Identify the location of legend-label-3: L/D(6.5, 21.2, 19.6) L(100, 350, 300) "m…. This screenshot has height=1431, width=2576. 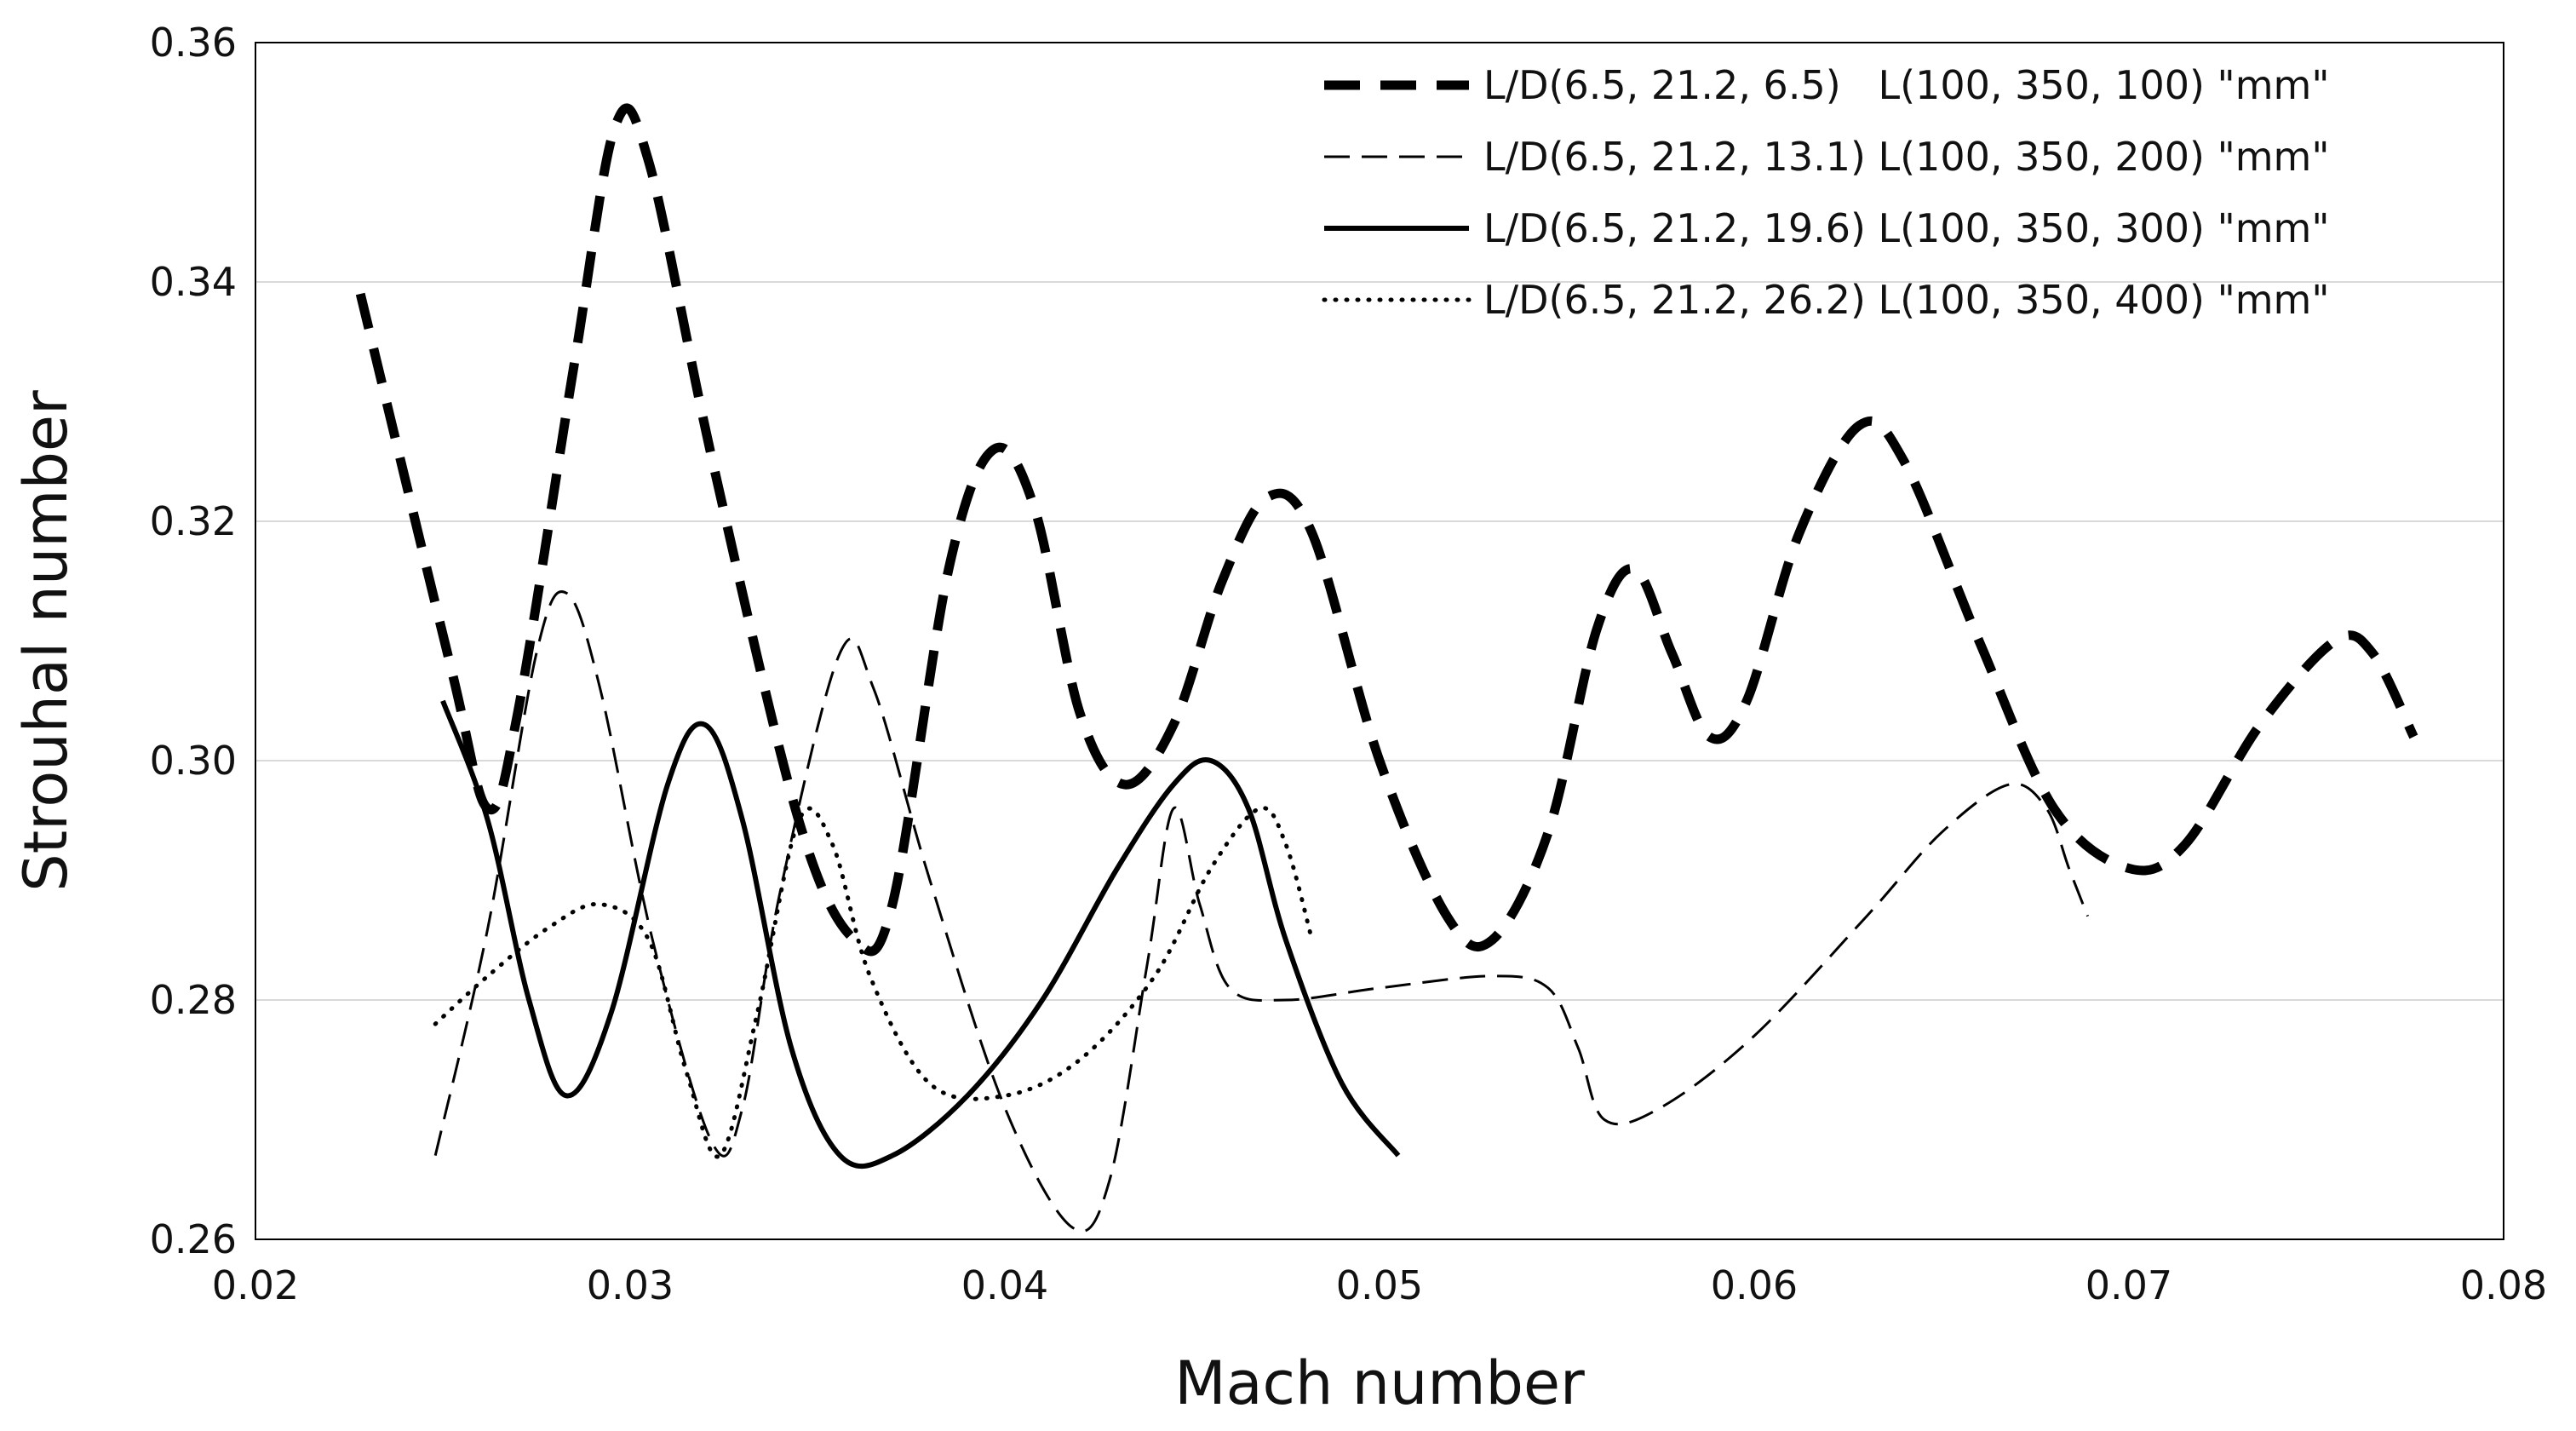
(1906, 228).